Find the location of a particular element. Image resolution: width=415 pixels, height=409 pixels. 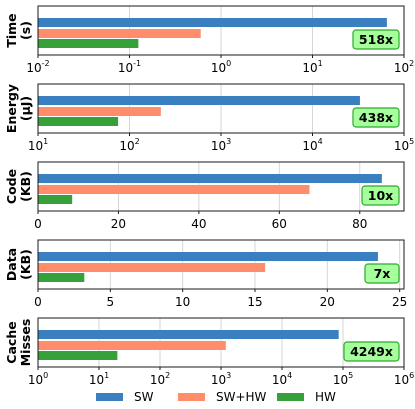

legend-label: SW is located at coordinates (144, 397).